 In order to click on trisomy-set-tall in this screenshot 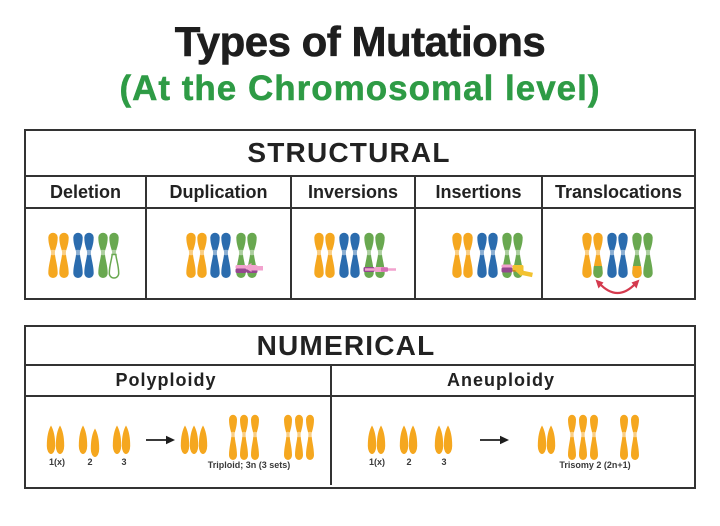, I will do `click(583, 437)`.